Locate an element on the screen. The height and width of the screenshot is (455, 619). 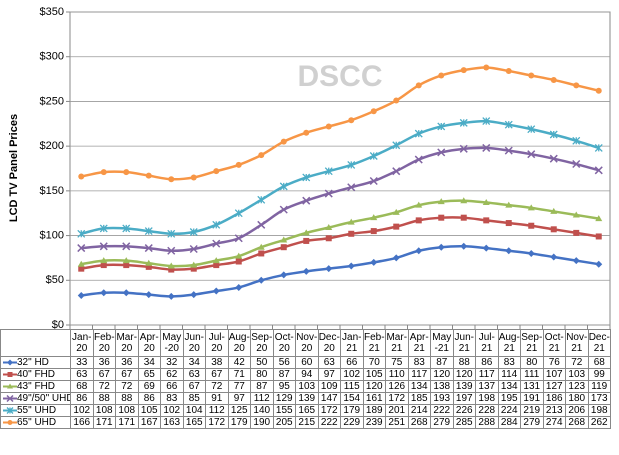
table-value: 214 is located at coordinates (419, 410).